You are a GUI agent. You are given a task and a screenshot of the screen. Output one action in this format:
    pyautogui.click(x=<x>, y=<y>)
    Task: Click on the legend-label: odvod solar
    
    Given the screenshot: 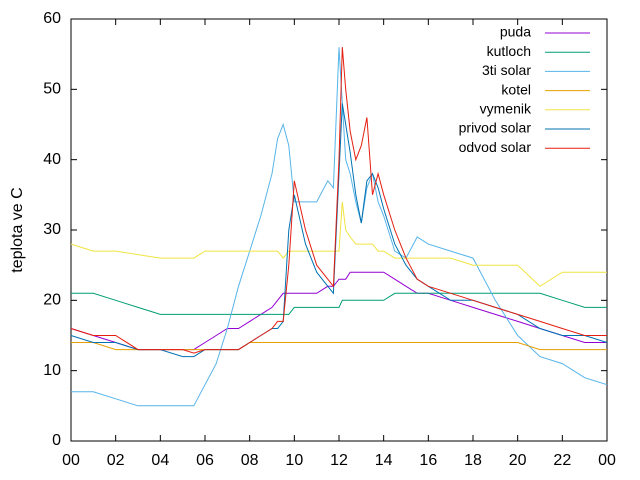 What is the action you would take?
    pyautogui.click(x=495, y=147)
    